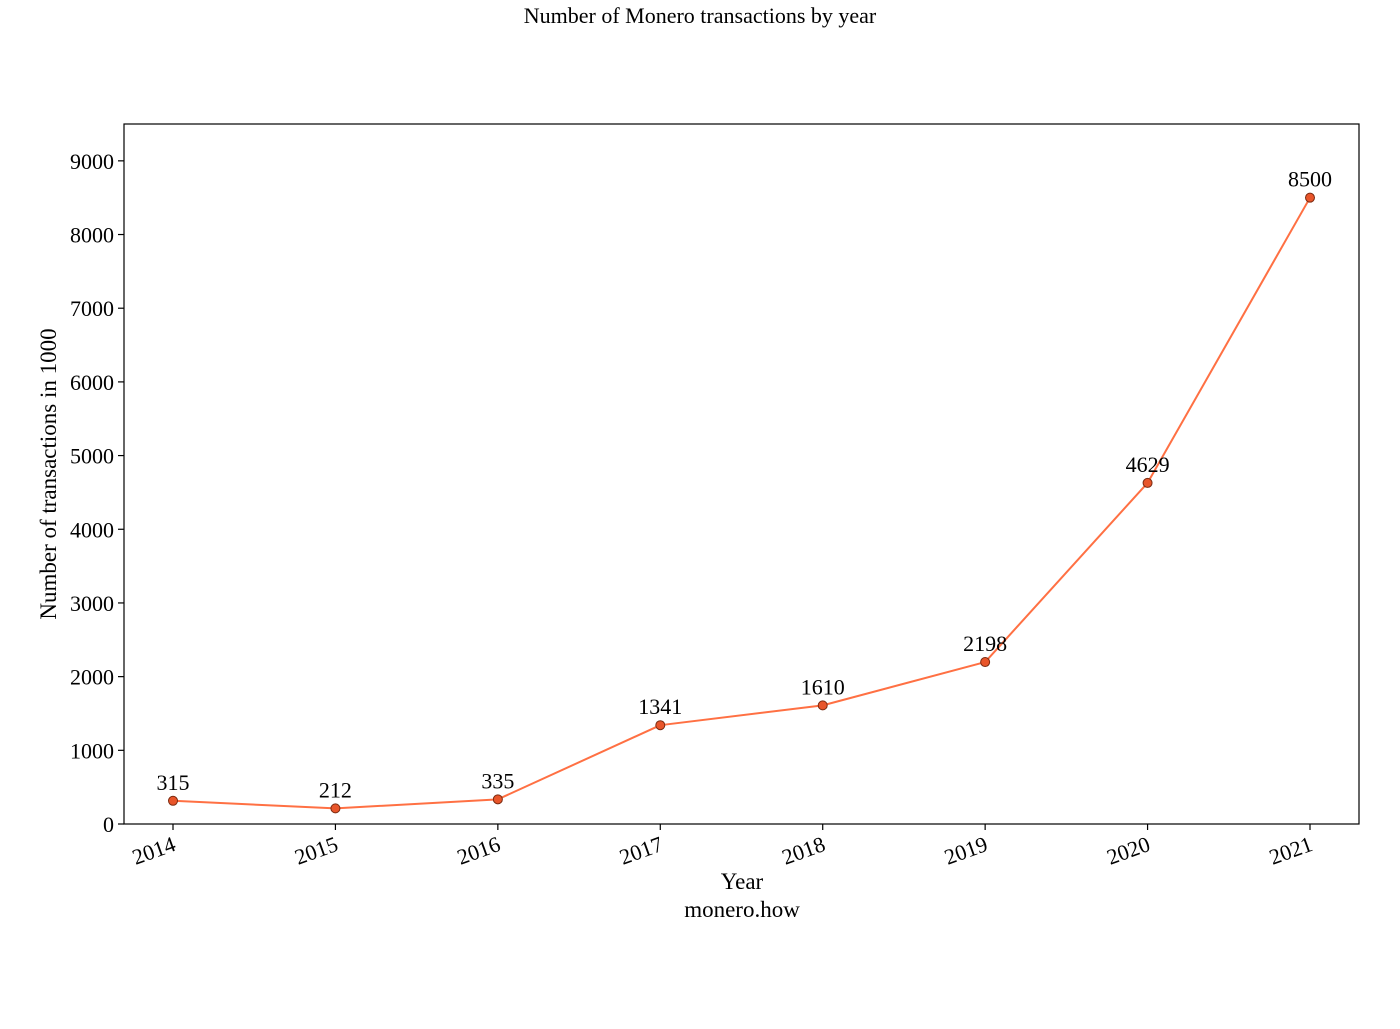  Describe the element at coordinates (154, 850) in the screenshot. I see `x-tick-label: 2014` at that location.